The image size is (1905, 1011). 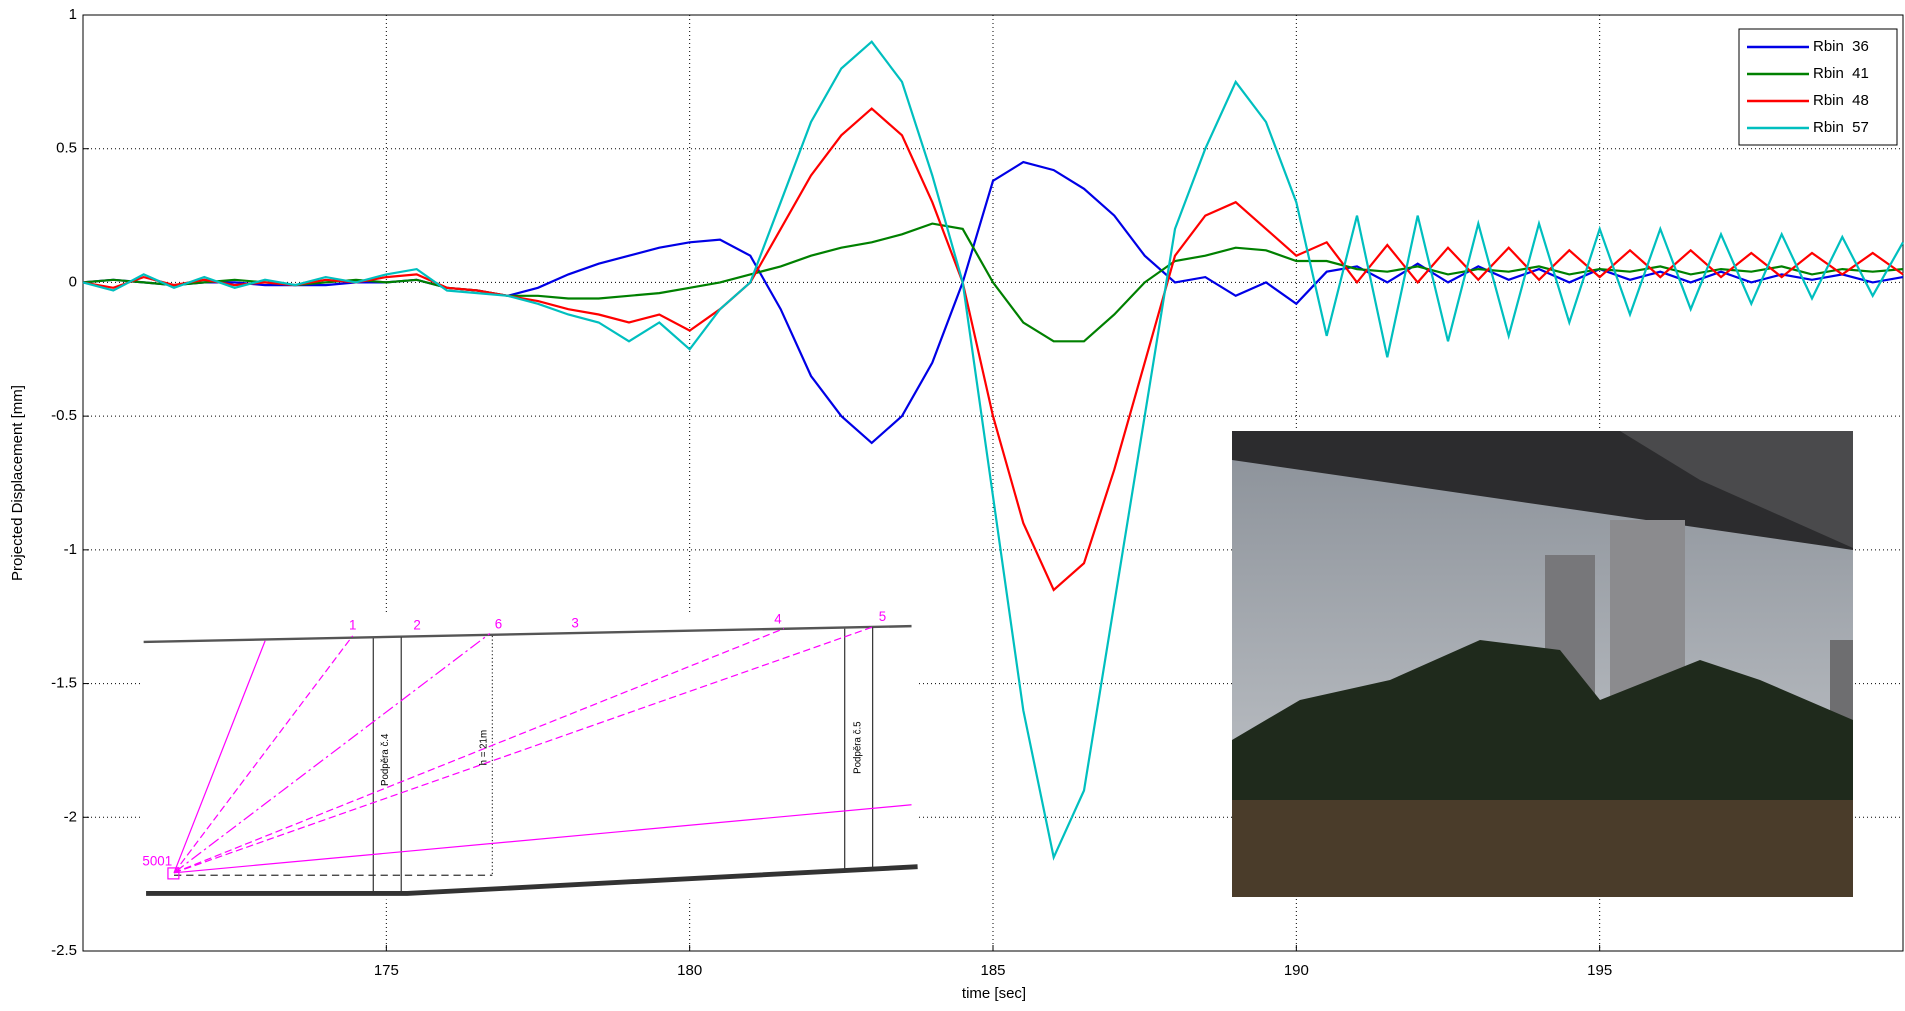 I want to click on diagram-background, so click(x=529, y=757).